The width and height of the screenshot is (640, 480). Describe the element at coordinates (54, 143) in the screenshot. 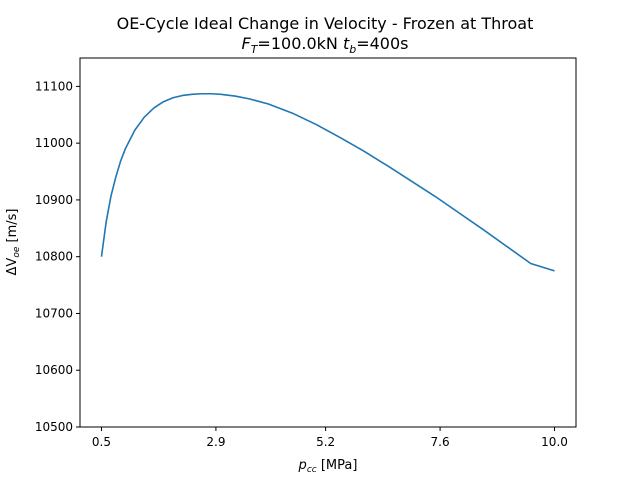

I see `y-tick-label: 11000` at that location.